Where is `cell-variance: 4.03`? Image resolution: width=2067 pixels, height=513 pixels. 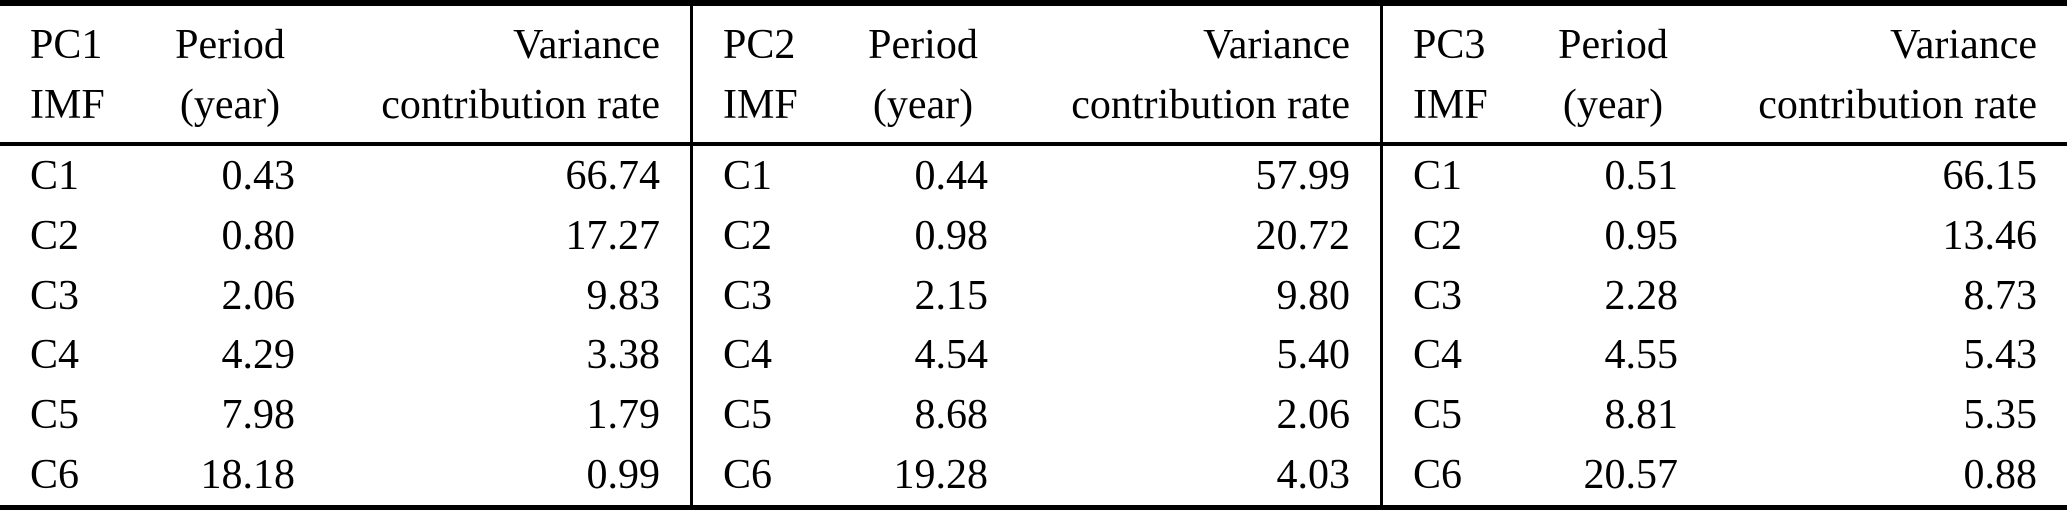 cell-variance: 4.03 is located at coordinates (1313, 475).